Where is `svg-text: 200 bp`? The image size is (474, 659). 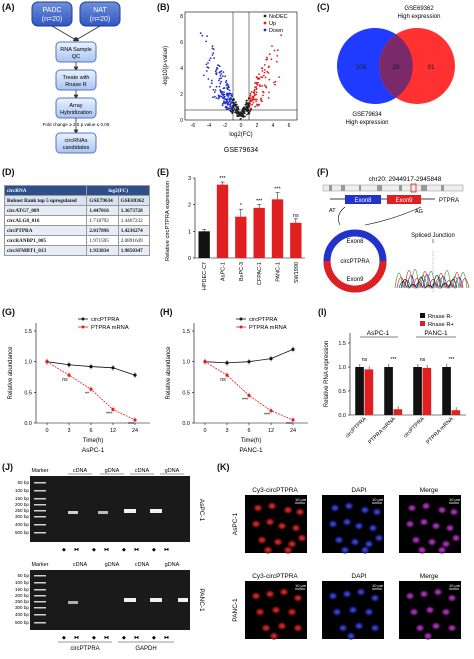 svg-text: 200 bp is located at coordinates (22, 504).